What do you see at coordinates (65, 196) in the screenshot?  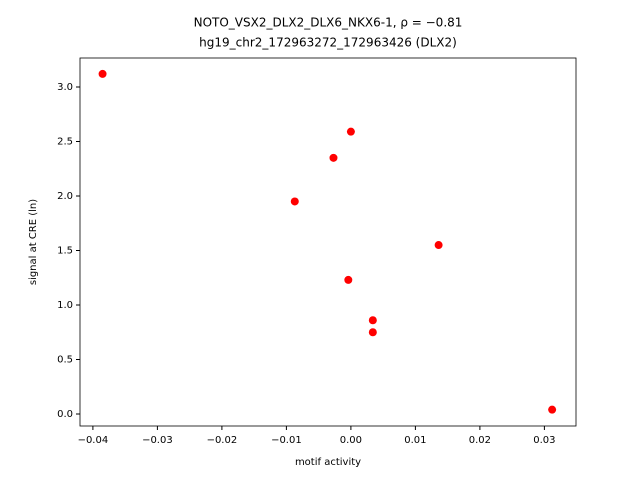 I see `y-tick-label: 2.0` at bounding box center [65, 196].